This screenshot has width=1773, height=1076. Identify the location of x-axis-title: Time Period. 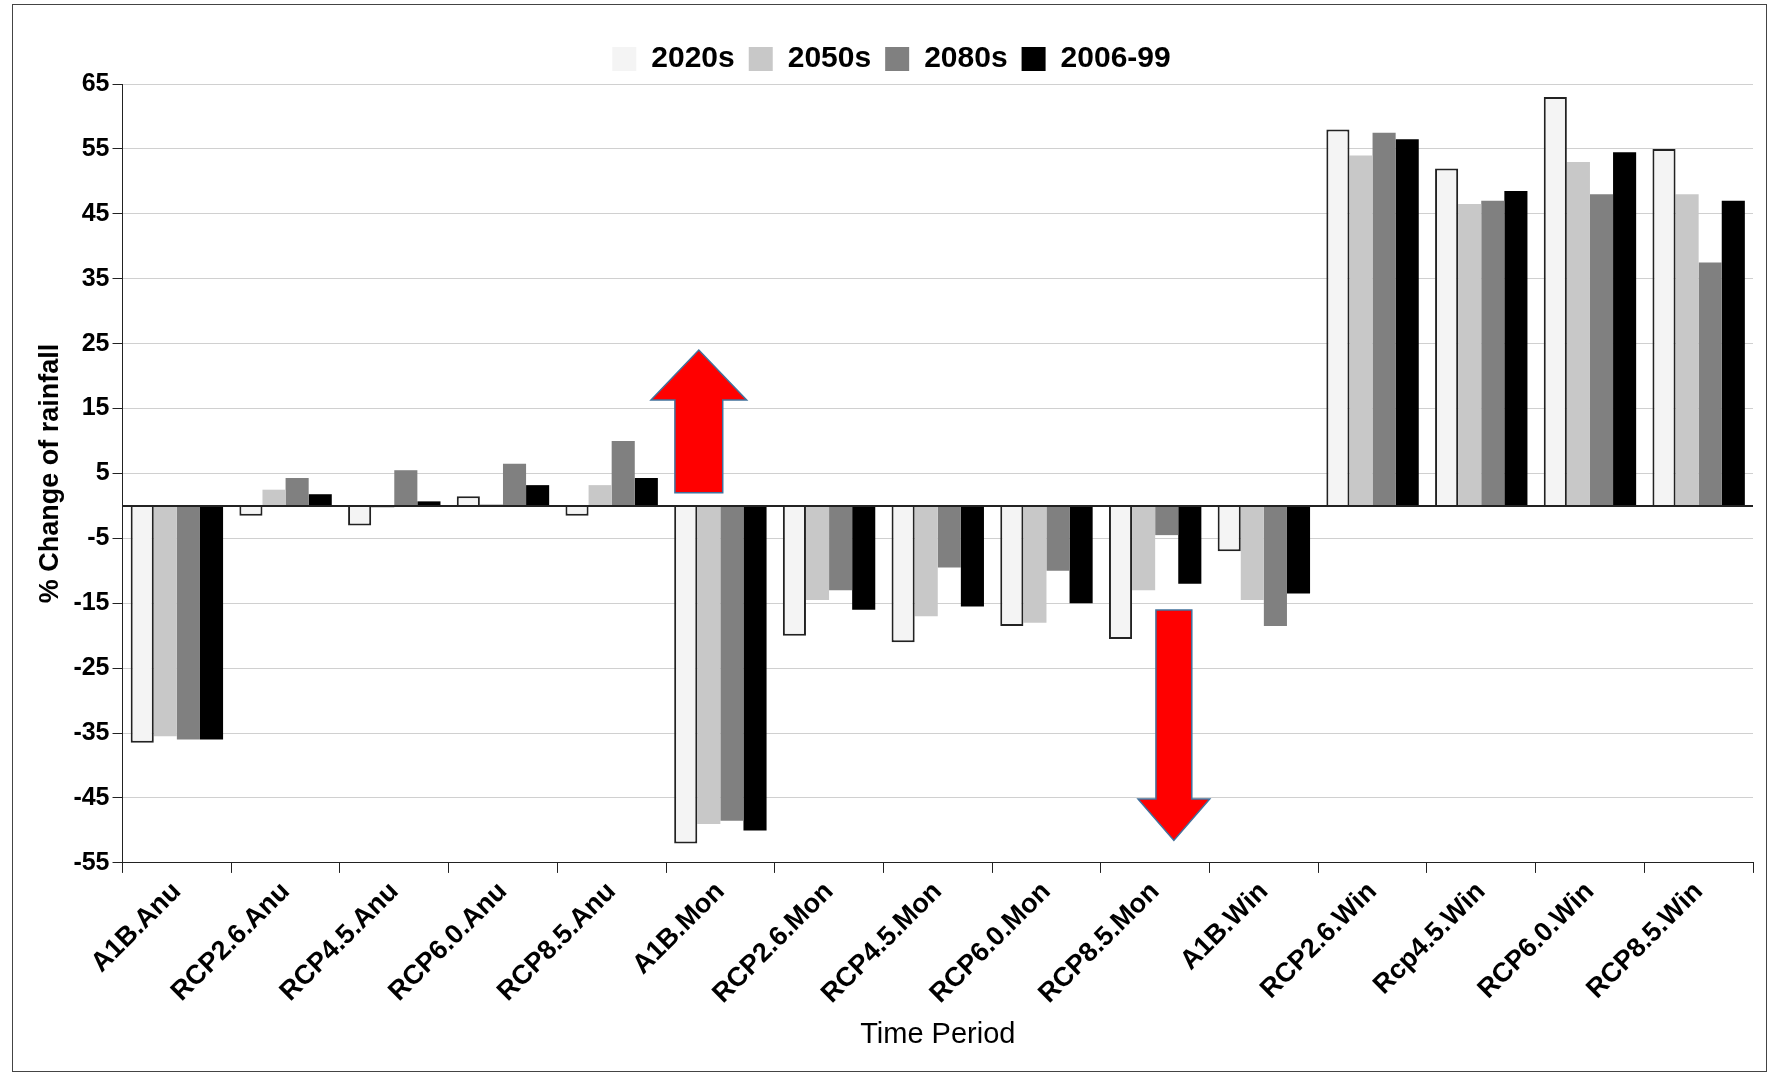
(938, 1032).